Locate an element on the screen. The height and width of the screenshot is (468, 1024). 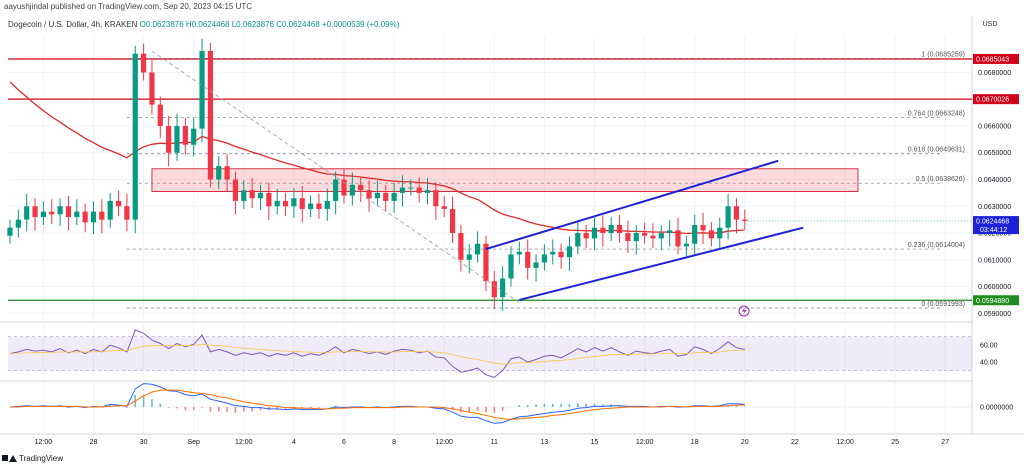
resistance-zone is located at coordinates (505, 180).